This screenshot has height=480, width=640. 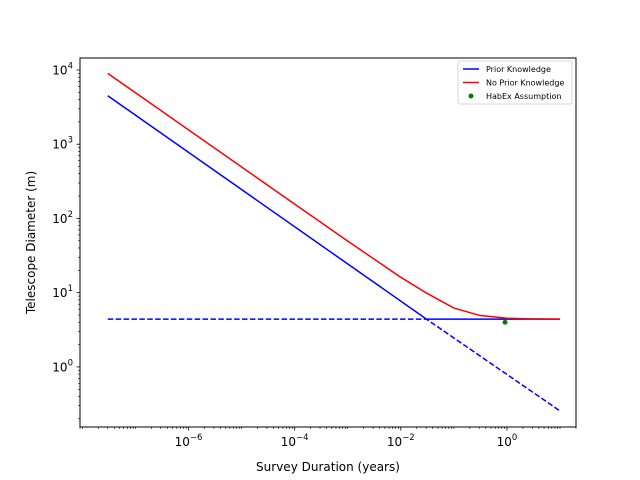 I want to click on x-axis-label: Survey Duration (years), so click(x=328, y=467).